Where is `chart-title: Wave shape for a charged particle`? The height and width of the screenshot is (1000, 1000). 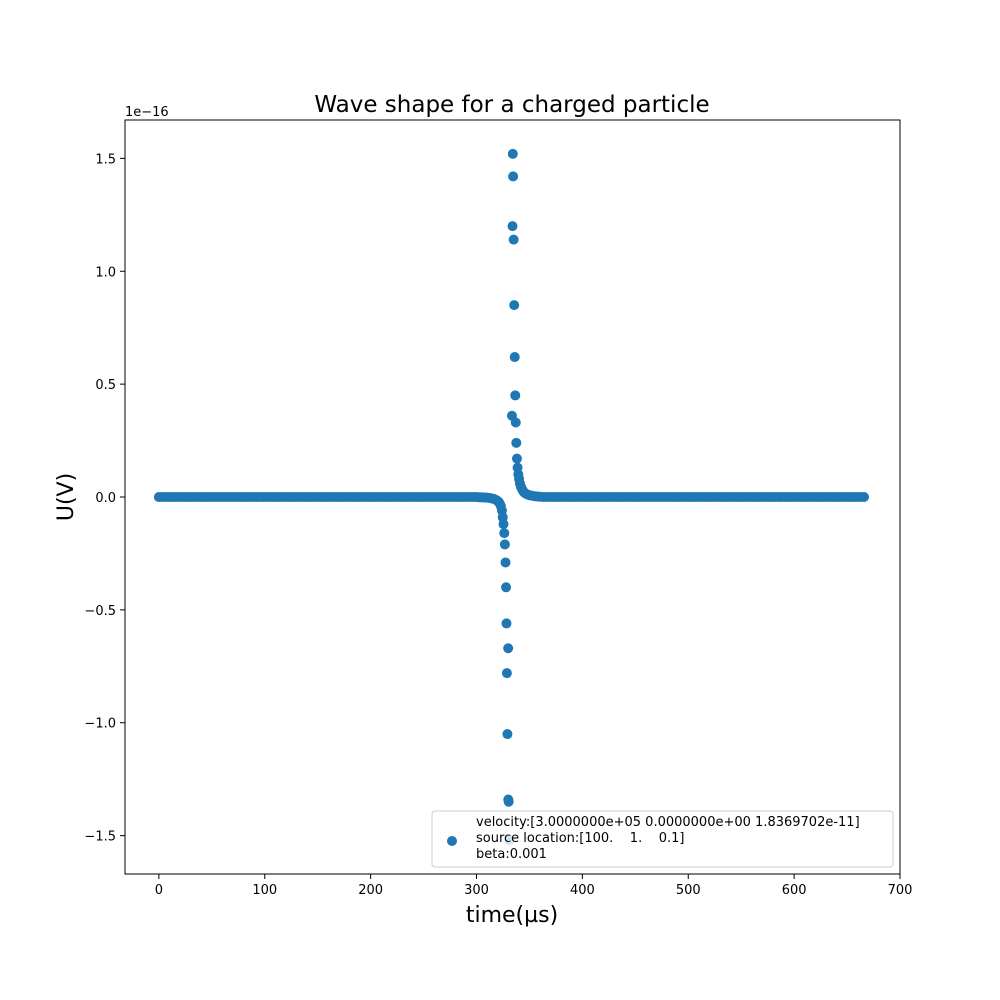 chart-title: Wave shape for a charged particle is located at coordinates (511, 105).